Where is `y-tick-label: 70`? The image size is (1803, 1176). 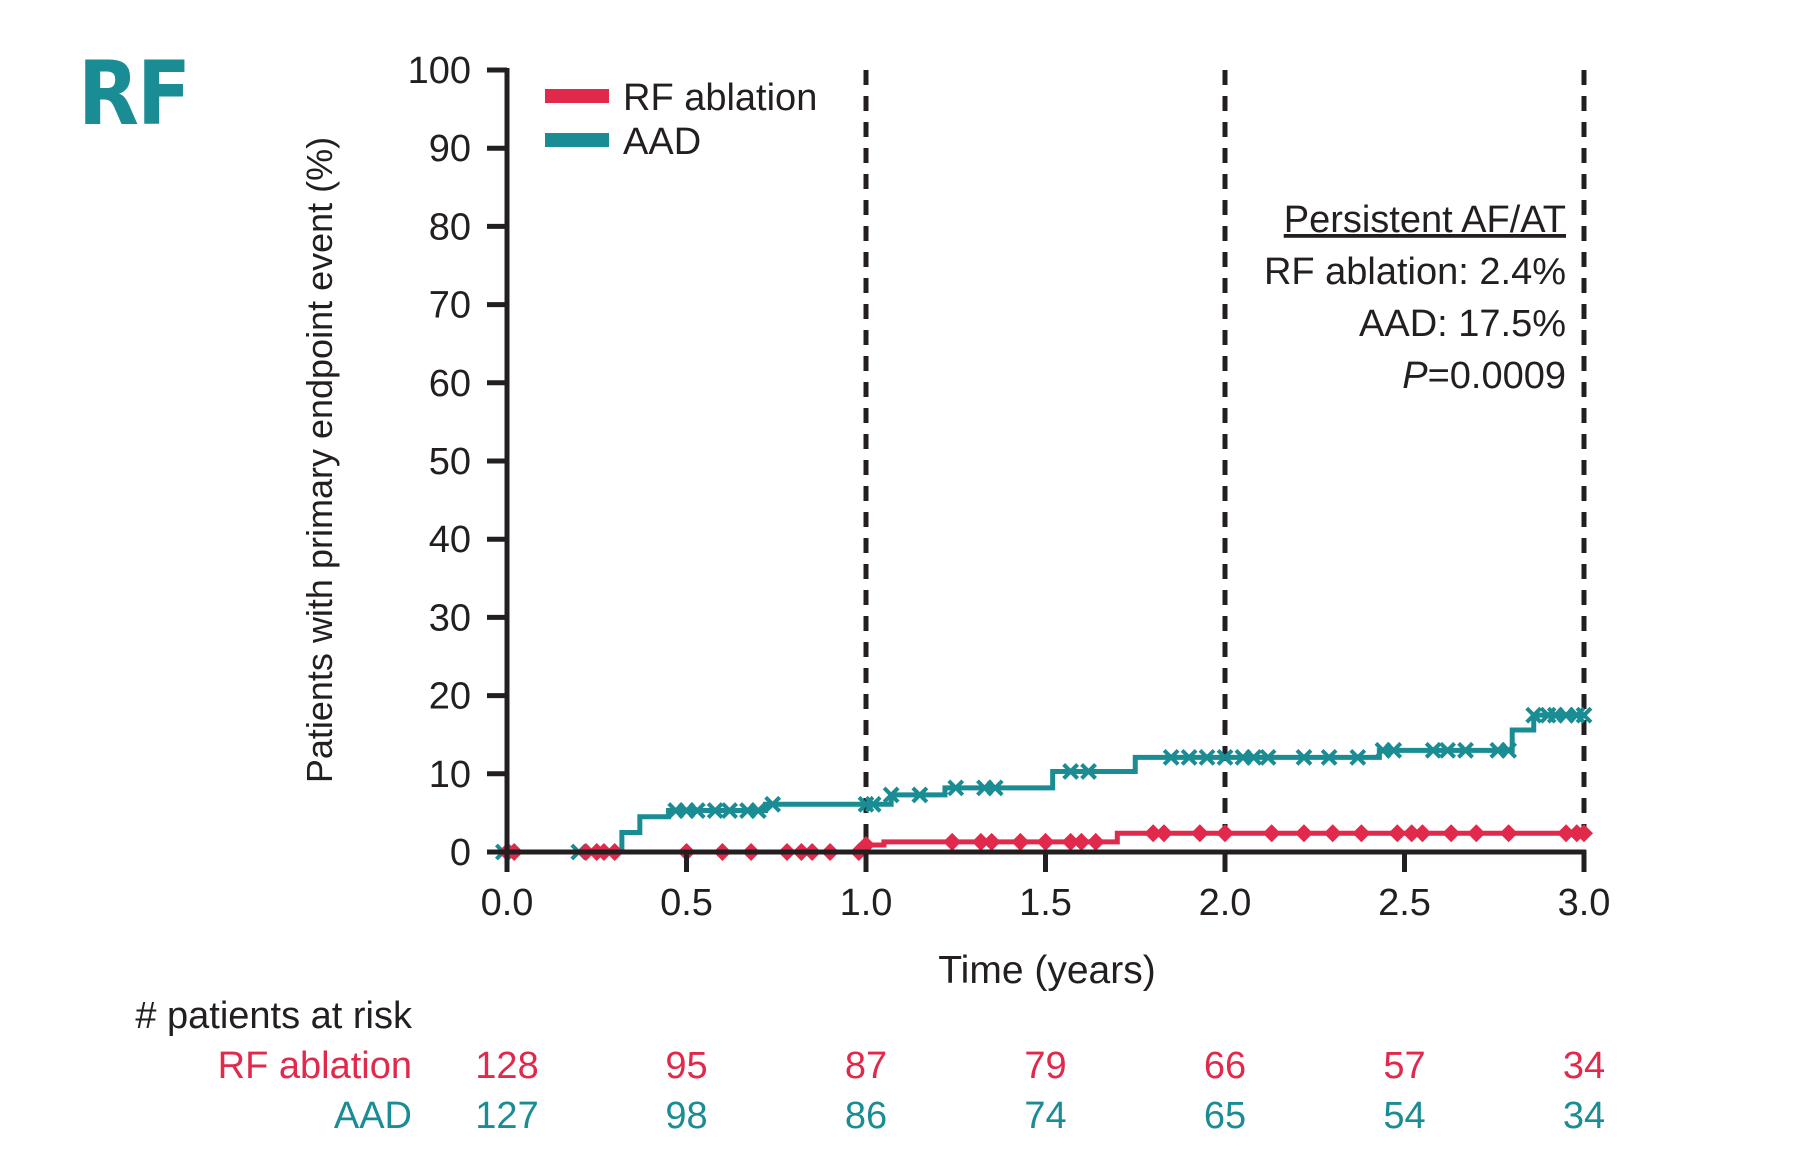
y-tick-label: 70 is located at coordinates (450, 306).